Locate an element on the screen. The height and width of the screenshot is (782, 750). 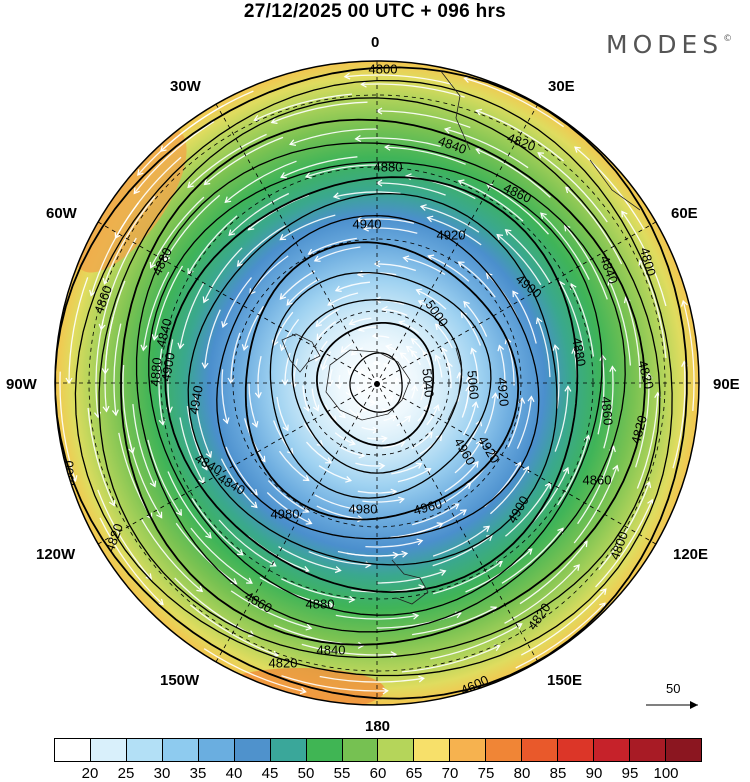
brand-logo: MODES© is located at coordinates (669, 44).